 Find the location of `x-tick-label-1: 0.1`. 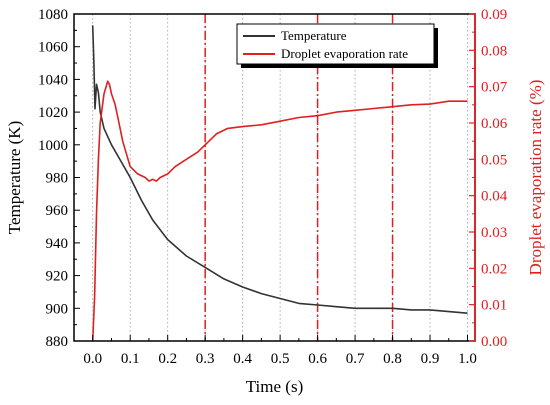

x-tick-label-1: 0.1 is located at coordinates (130, 359).